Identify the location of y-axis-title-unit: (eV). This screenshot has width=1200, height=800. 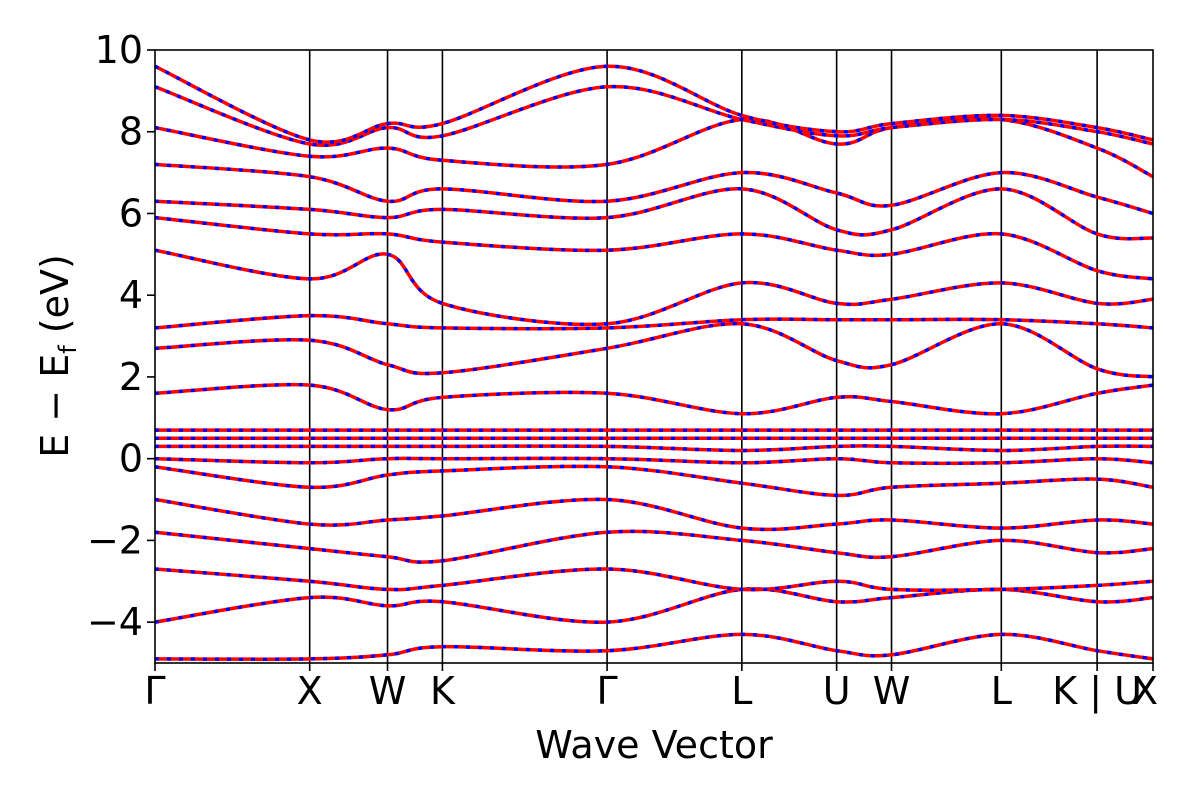
(55, 299).